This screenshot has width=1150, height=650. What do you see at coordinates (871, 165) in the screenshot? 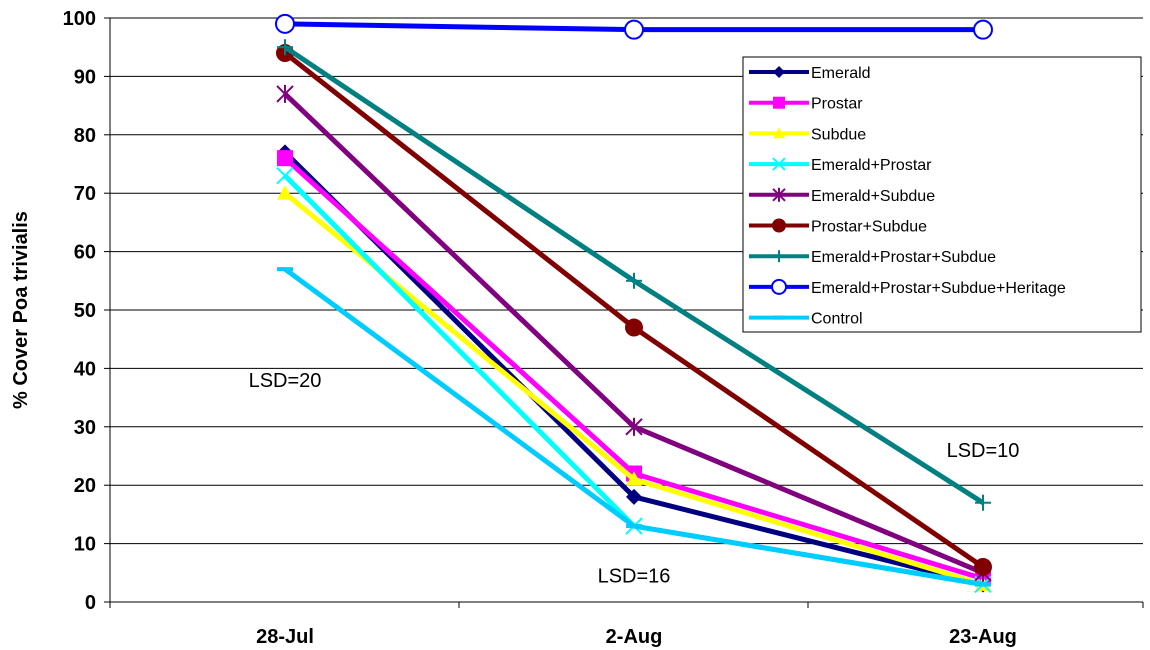
I see `legend-label: Emerald+Prostar` at bounding box center [871, 165].